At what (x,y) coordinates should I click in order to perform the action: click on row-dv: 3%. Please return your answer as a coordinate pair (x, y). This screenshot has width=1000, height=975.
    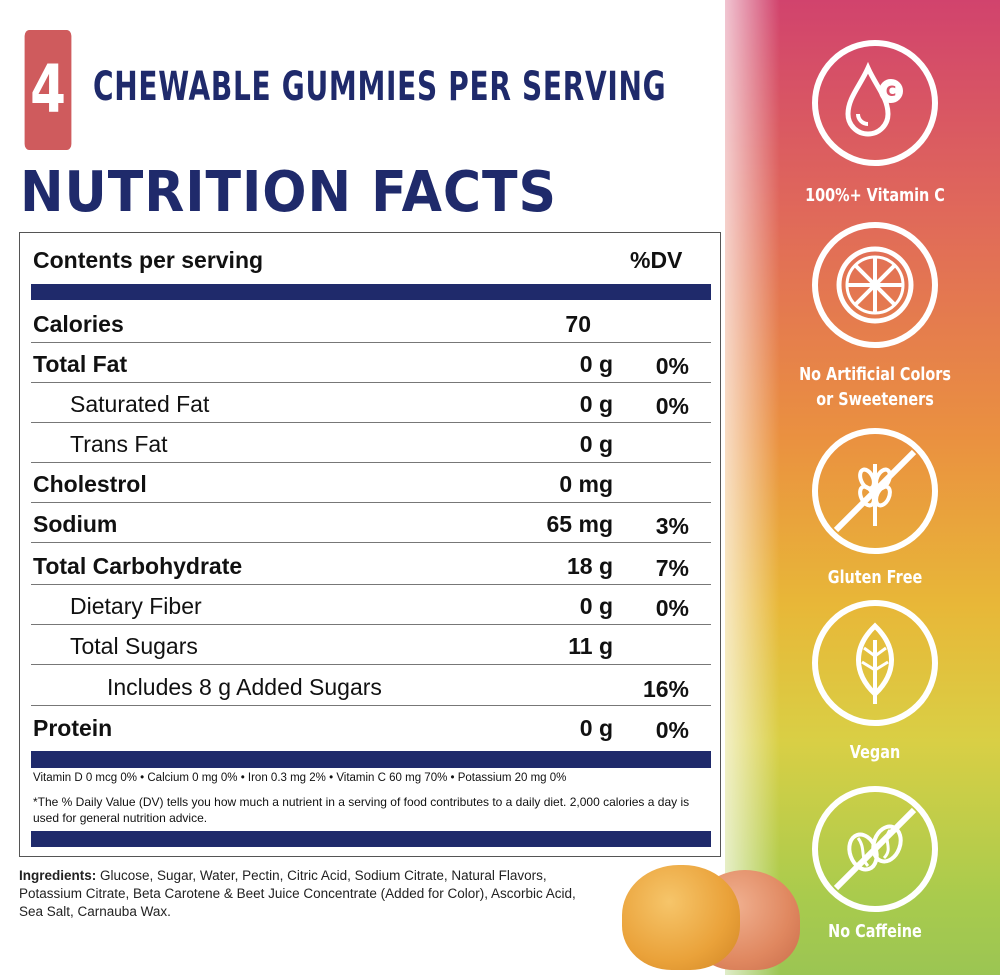
    Looking at the image, I should click on (672, 526).